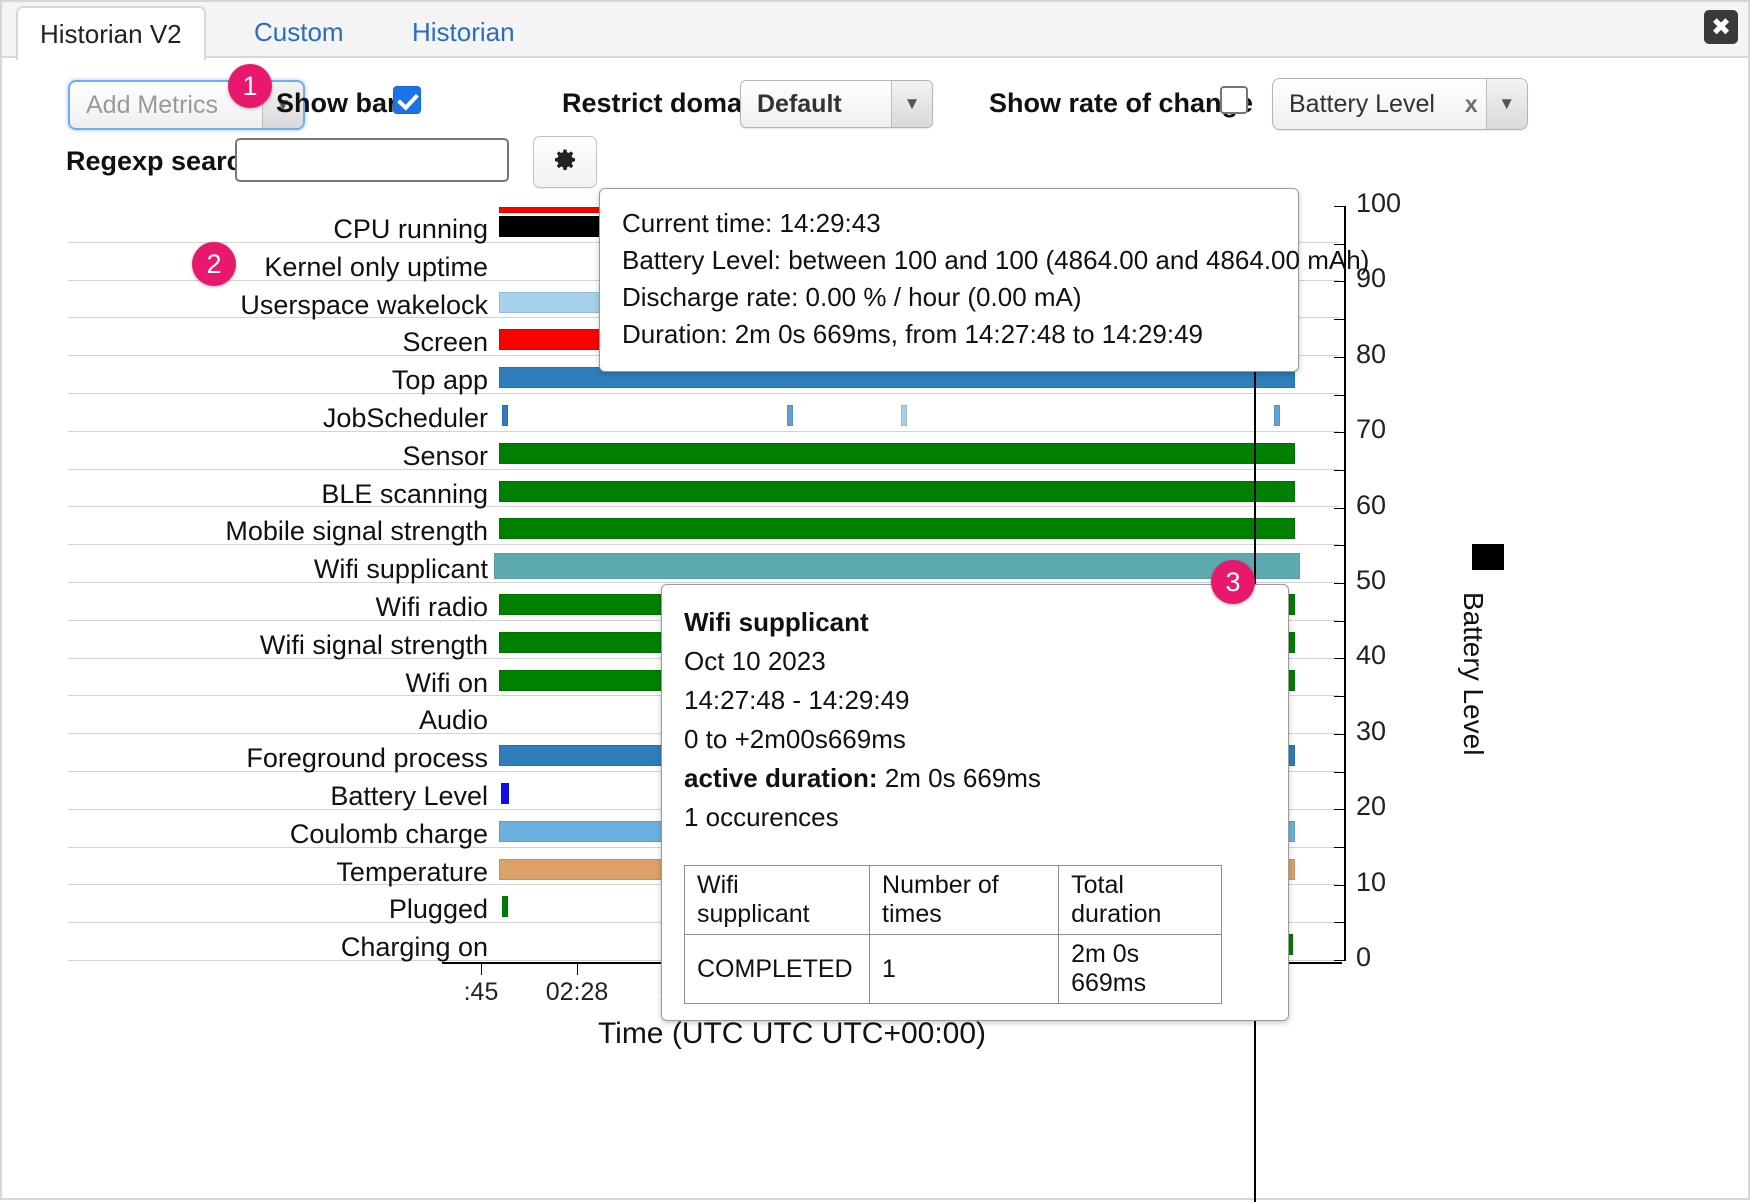 This screenshot has height=1202, width=1750. Describe the element at coordinates (404, 493) in the screenshot. I see `row-label-ble-scanning: BLE scanning` at that location.